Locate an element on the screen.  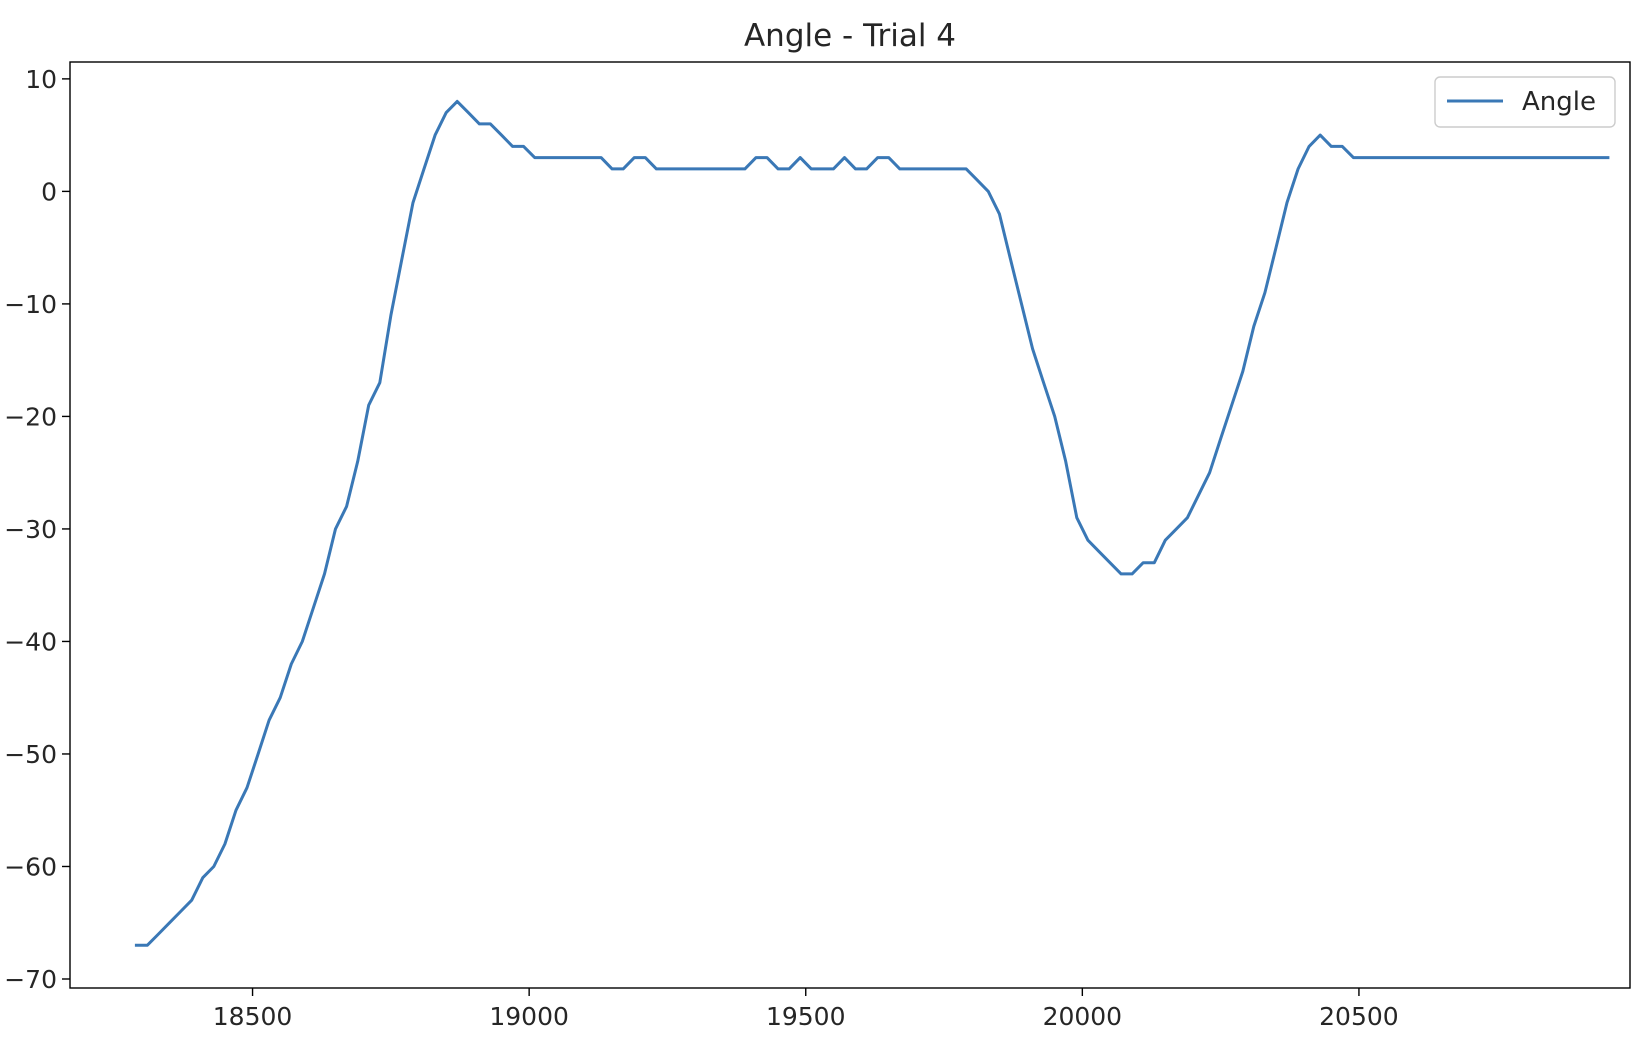
y-tick-label: 0 is located at coordinates (49, 191).